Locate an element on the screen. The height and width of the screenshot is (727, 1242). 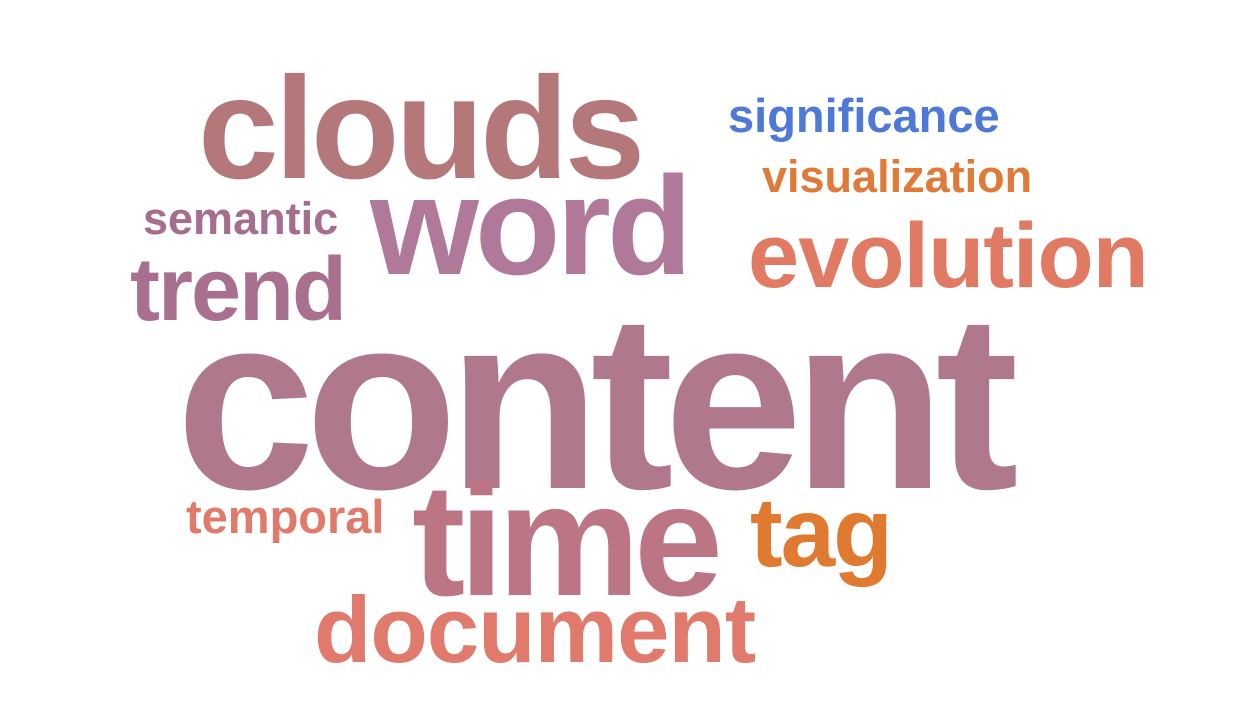
word-tag: tag is located at coordinates (821, 532).